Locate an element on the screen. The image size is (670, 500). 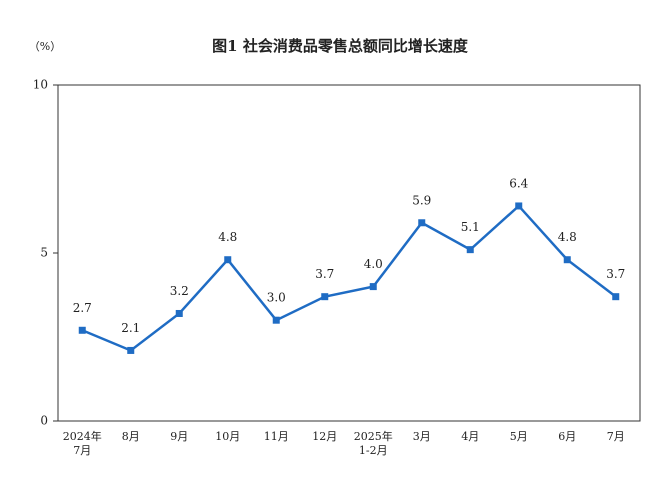
x-tick-label: 2025年 1-2月 is located at coordinates (373, 443).